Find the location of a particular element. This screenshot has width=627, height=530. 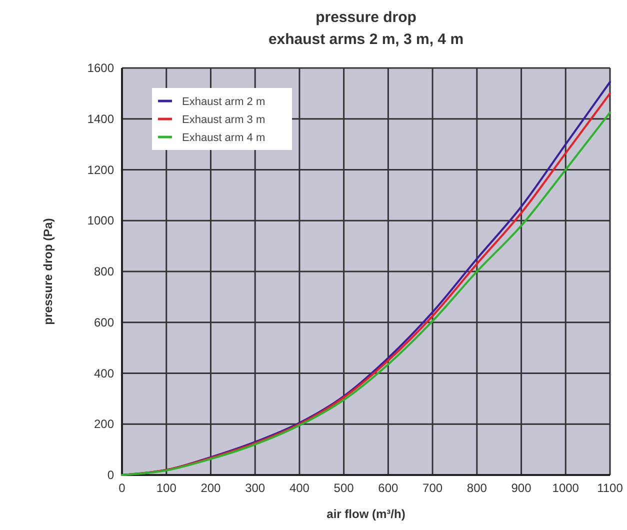

x-axis-title: air flow (m³/h) is located at coordinates (366, 514).